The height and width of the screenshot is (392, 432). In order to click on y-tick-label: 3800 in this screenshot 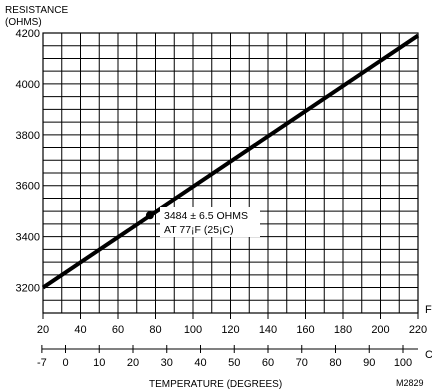, I will do `click(28, 136)`.